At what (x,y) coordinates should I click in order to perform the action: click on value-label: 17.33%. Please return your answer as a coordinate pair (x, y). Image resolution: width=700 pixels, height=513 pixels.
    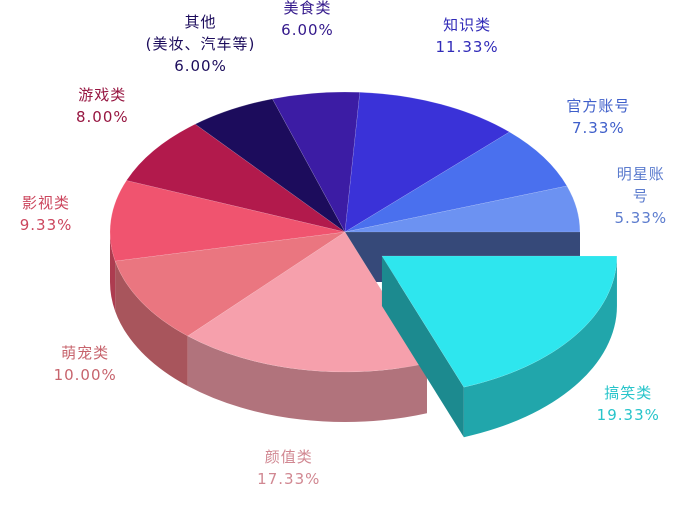
    Looking at the image, I should click on (289, 479).